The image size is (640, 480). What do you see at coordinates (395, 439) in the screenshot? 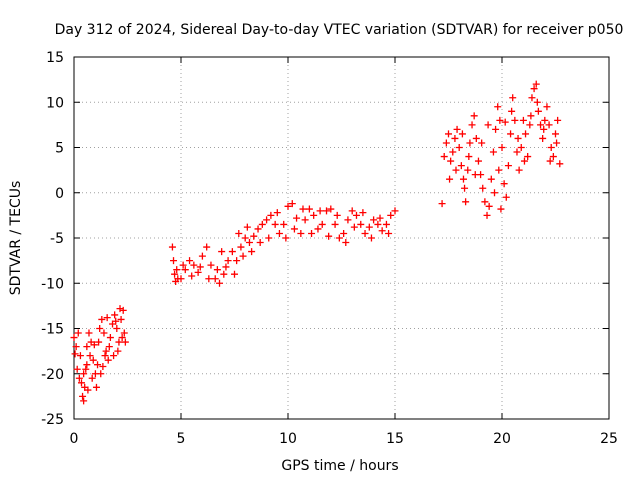
I see `x-tick-label: 15` at bounding box center [395, 439].